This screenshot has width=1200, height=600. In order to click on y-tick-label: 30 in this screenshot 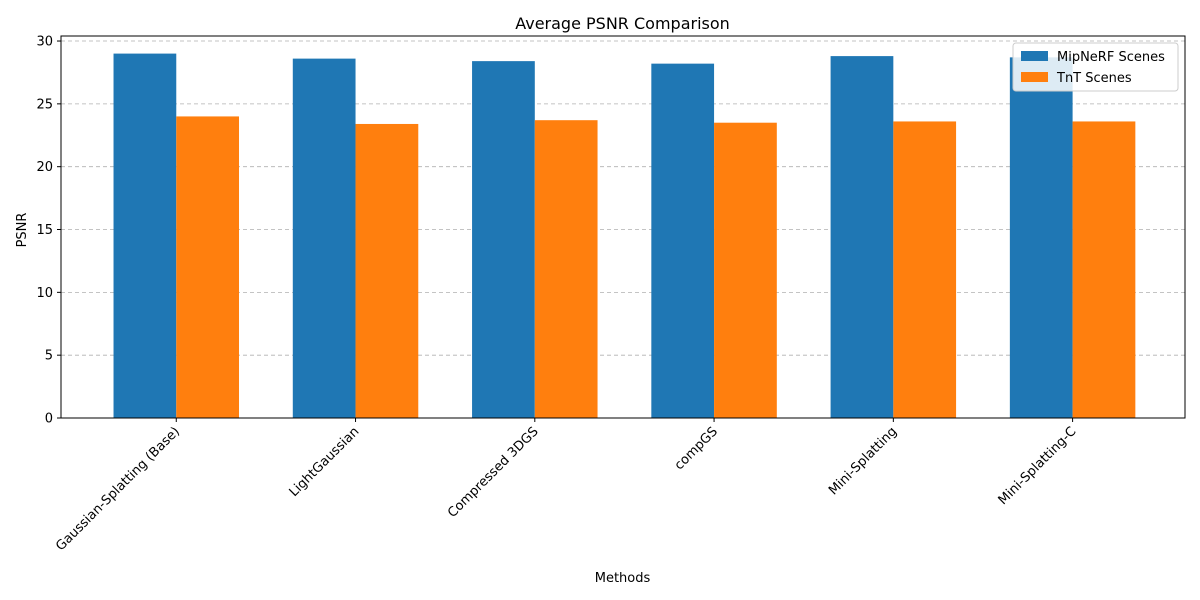, I will do `click(44, 42)`.